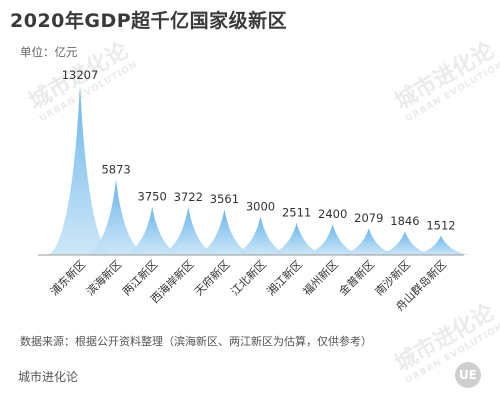 The width and height of the screenshot is (500, 400). What do you see at coordinates (440, 226) in the screenshot?
I see `value-label: 1512` at bounding box center [440, 226].